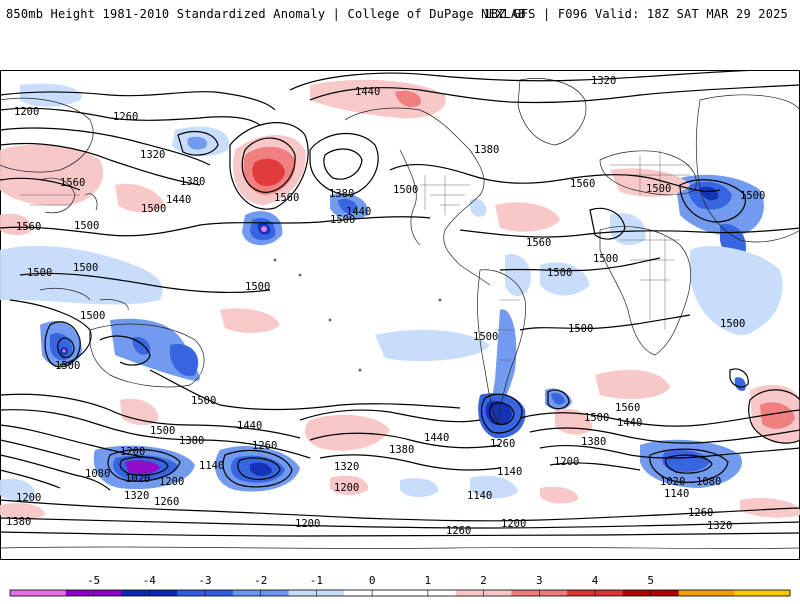 This screenshot has height=604, width=800. Describe the element at coordinates (150, 580) in the screenshot. I see `colorbar-tick-label: -4` at that location.